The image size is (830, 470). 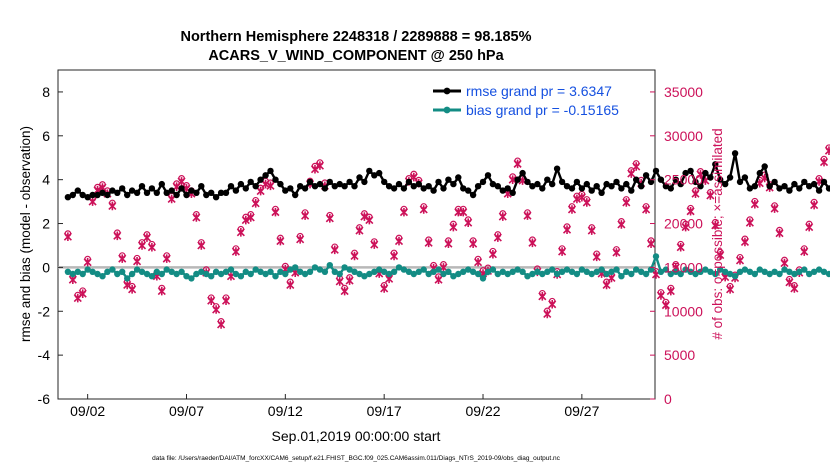 I want to click on y-right-tick-label-6: 30000, so click(x=683, y=136).